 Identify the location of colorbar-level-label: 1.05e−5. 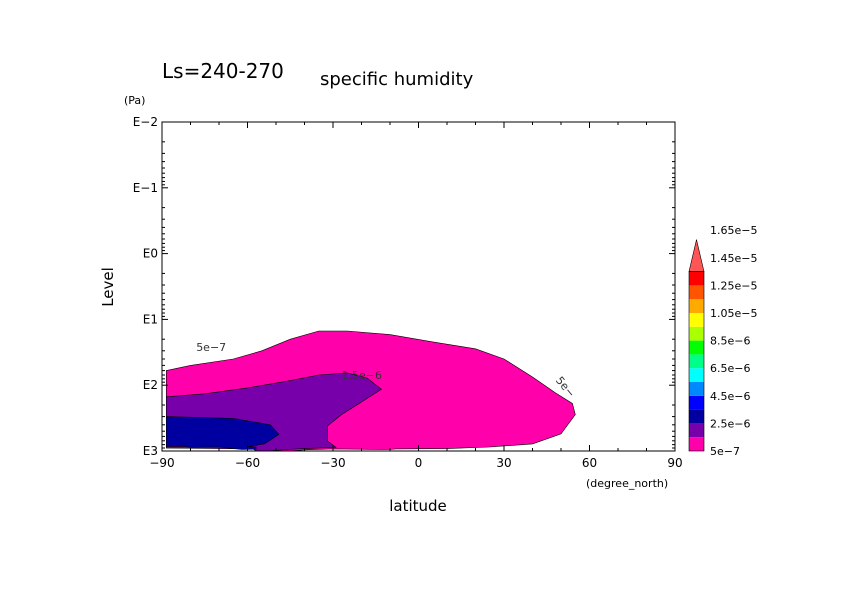
(733, 313).